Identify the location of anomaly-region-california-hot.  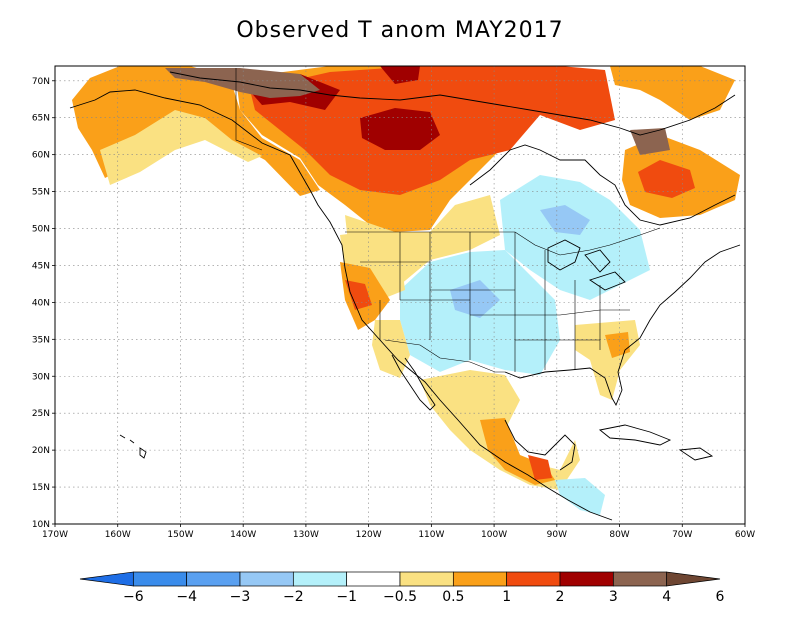
(358, 295).